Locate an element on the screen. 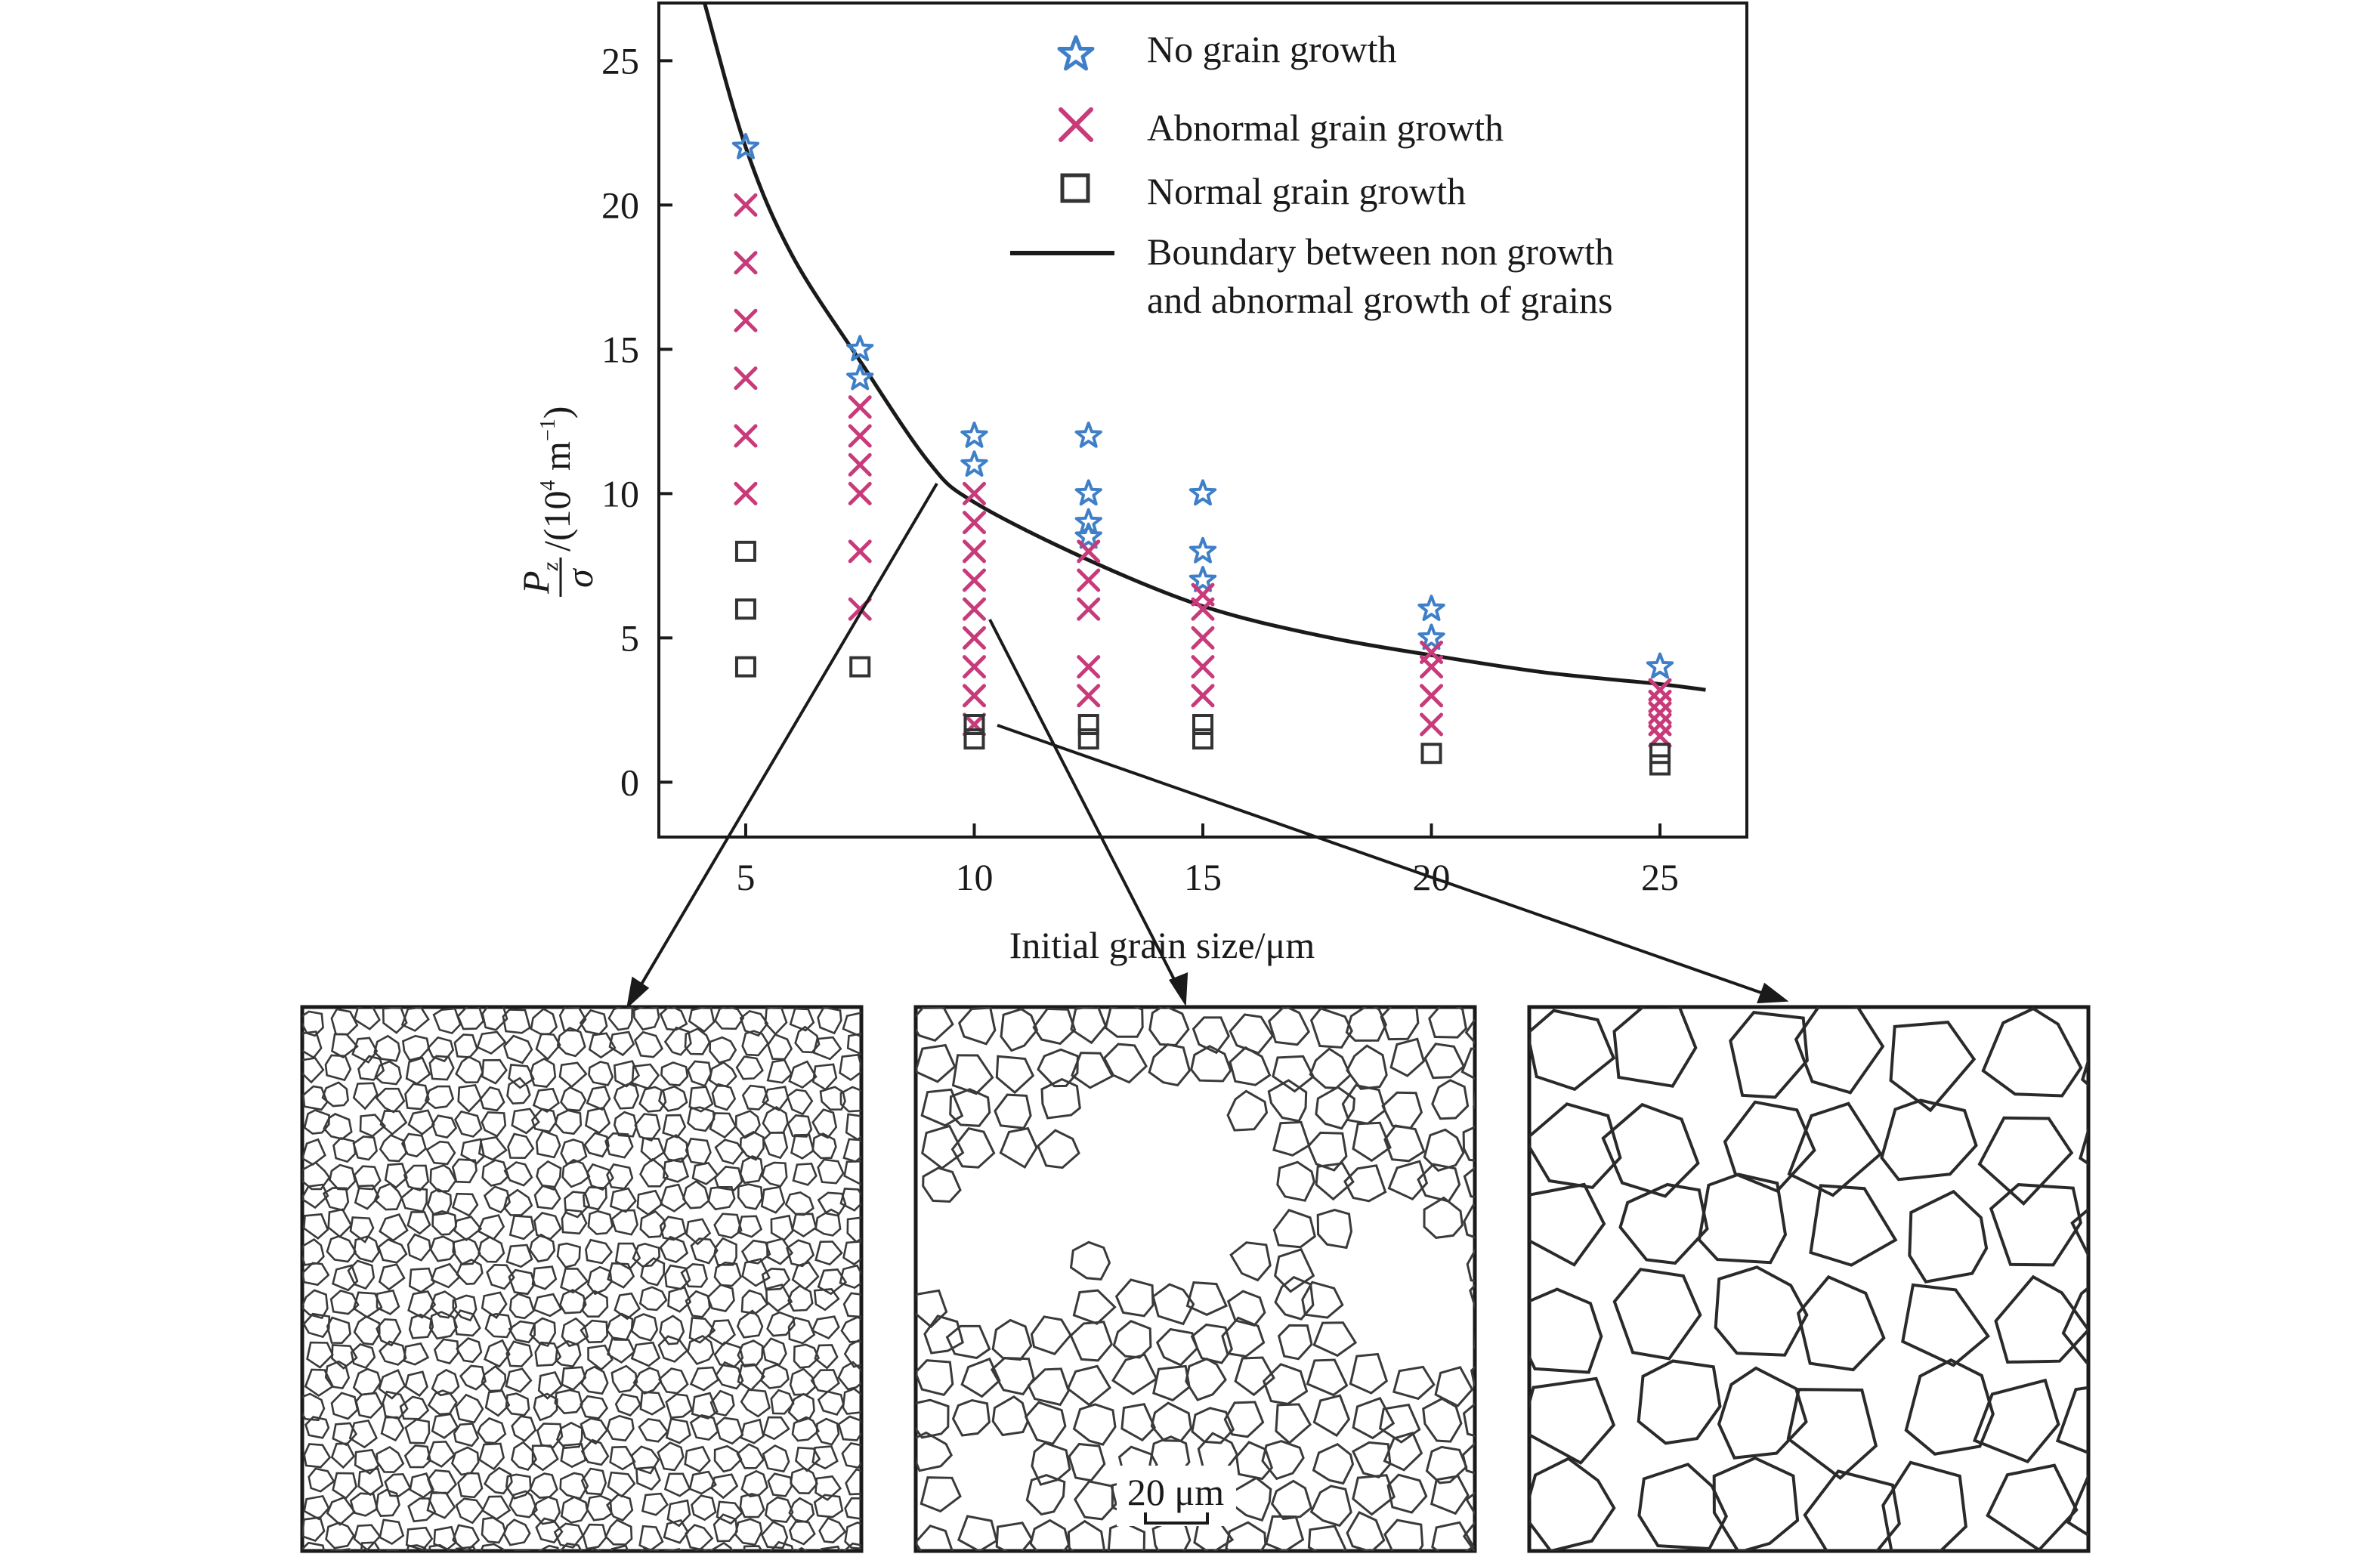 The image size is (2380, 1554). y-axis: 0 5 10 15 20 25 is located at coordinates (636, 421).